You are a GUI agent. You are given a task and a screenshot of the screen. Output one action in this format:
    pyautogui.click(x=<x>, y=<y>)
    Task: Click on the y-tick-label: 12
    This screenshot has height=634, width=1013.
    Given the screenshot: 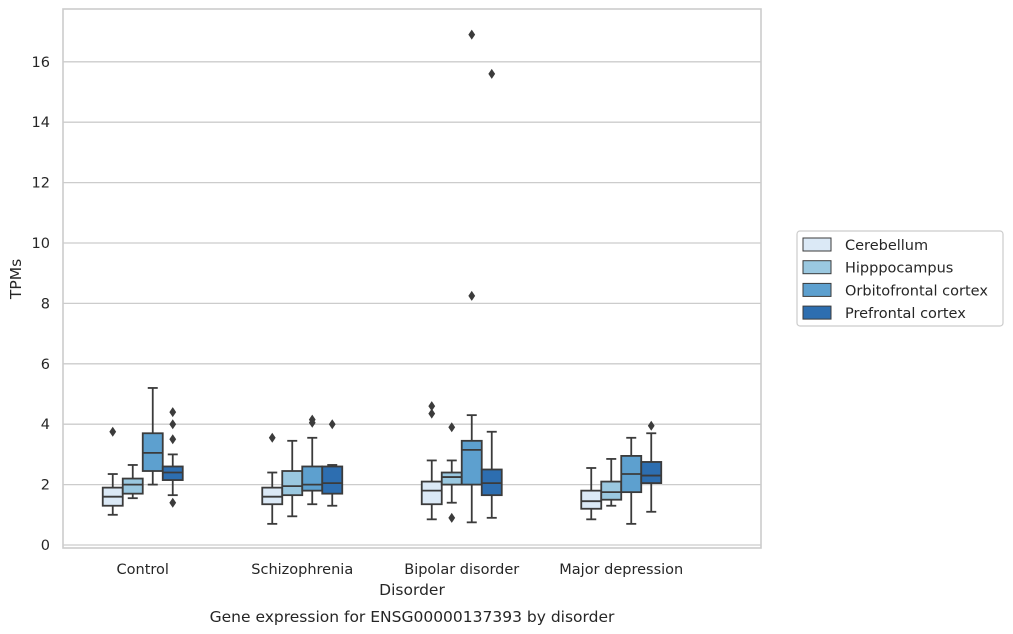 What is the action you would take?
    pyautogui.click(x=41, y=184)
    